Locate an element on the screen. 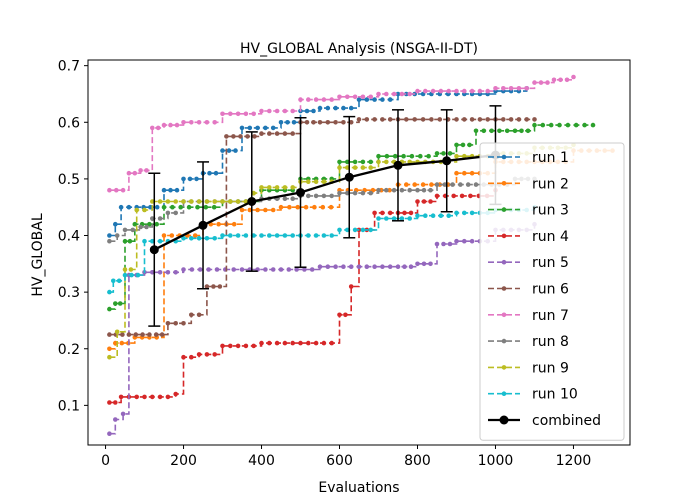 The image size is (700, 500). legend-entry: run 9 is located at coordinates (528, 368).